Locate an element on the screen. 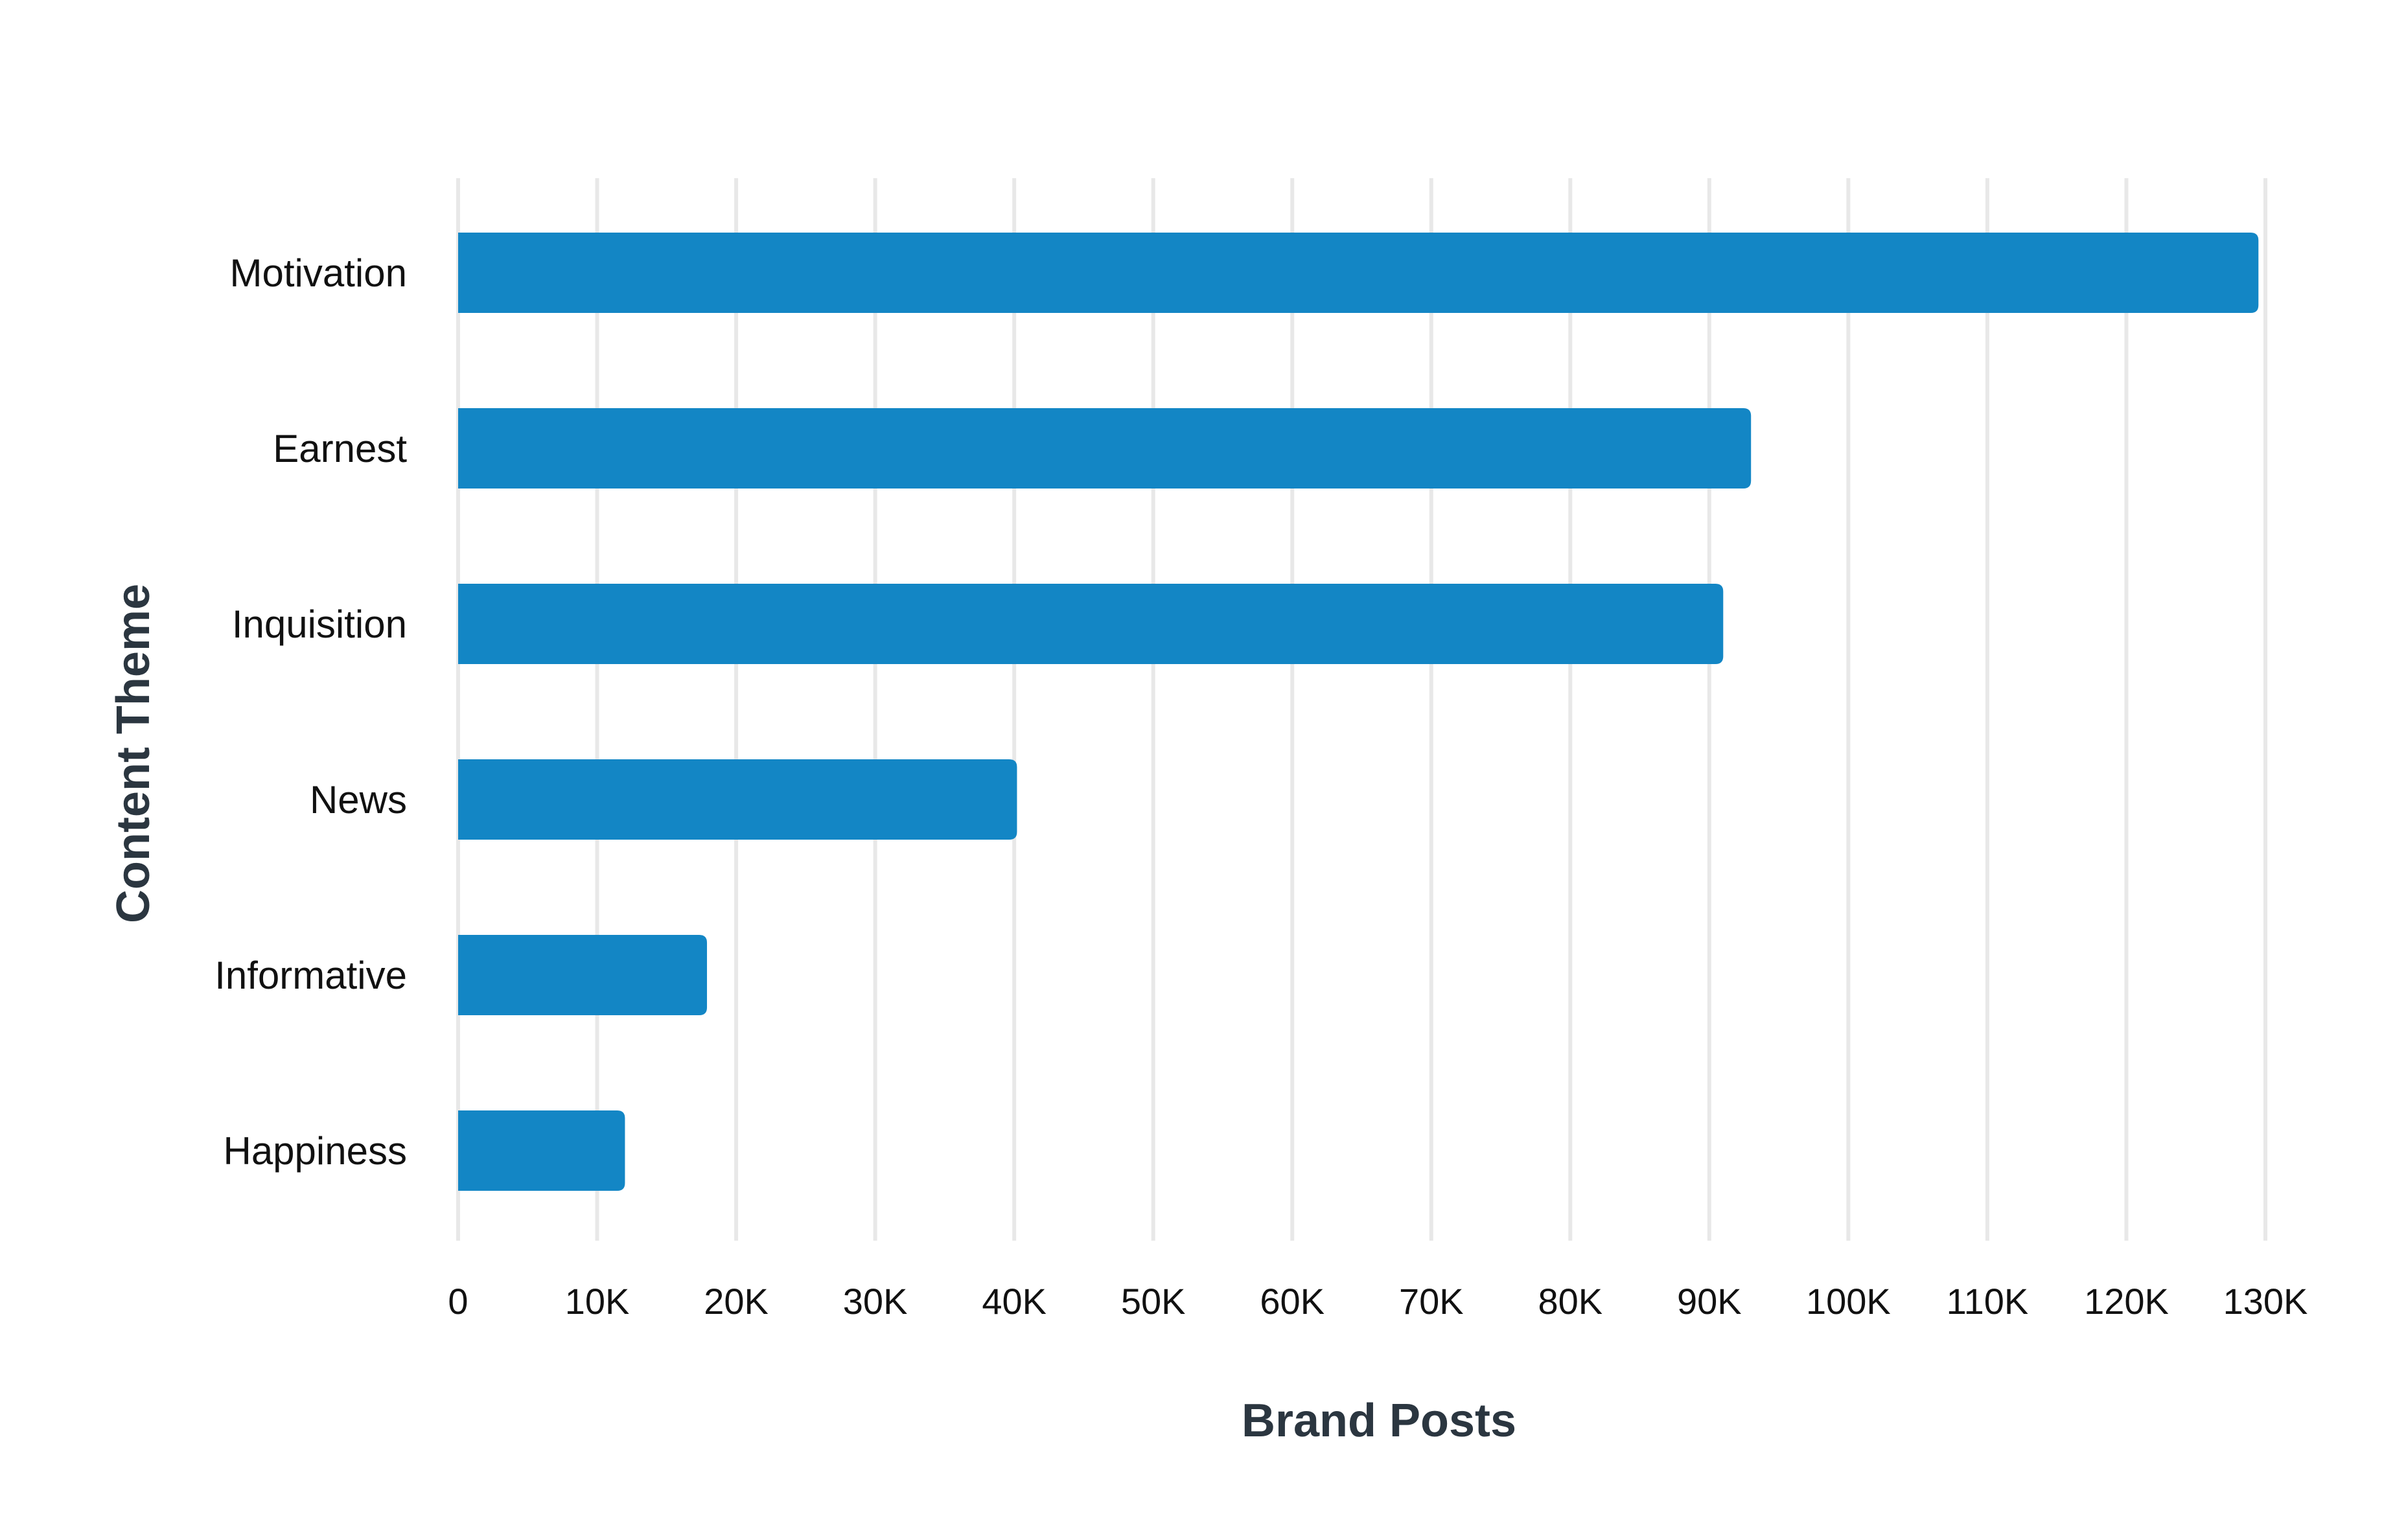  x-tick-label: 50K is located at coordinates (1154, 1301).